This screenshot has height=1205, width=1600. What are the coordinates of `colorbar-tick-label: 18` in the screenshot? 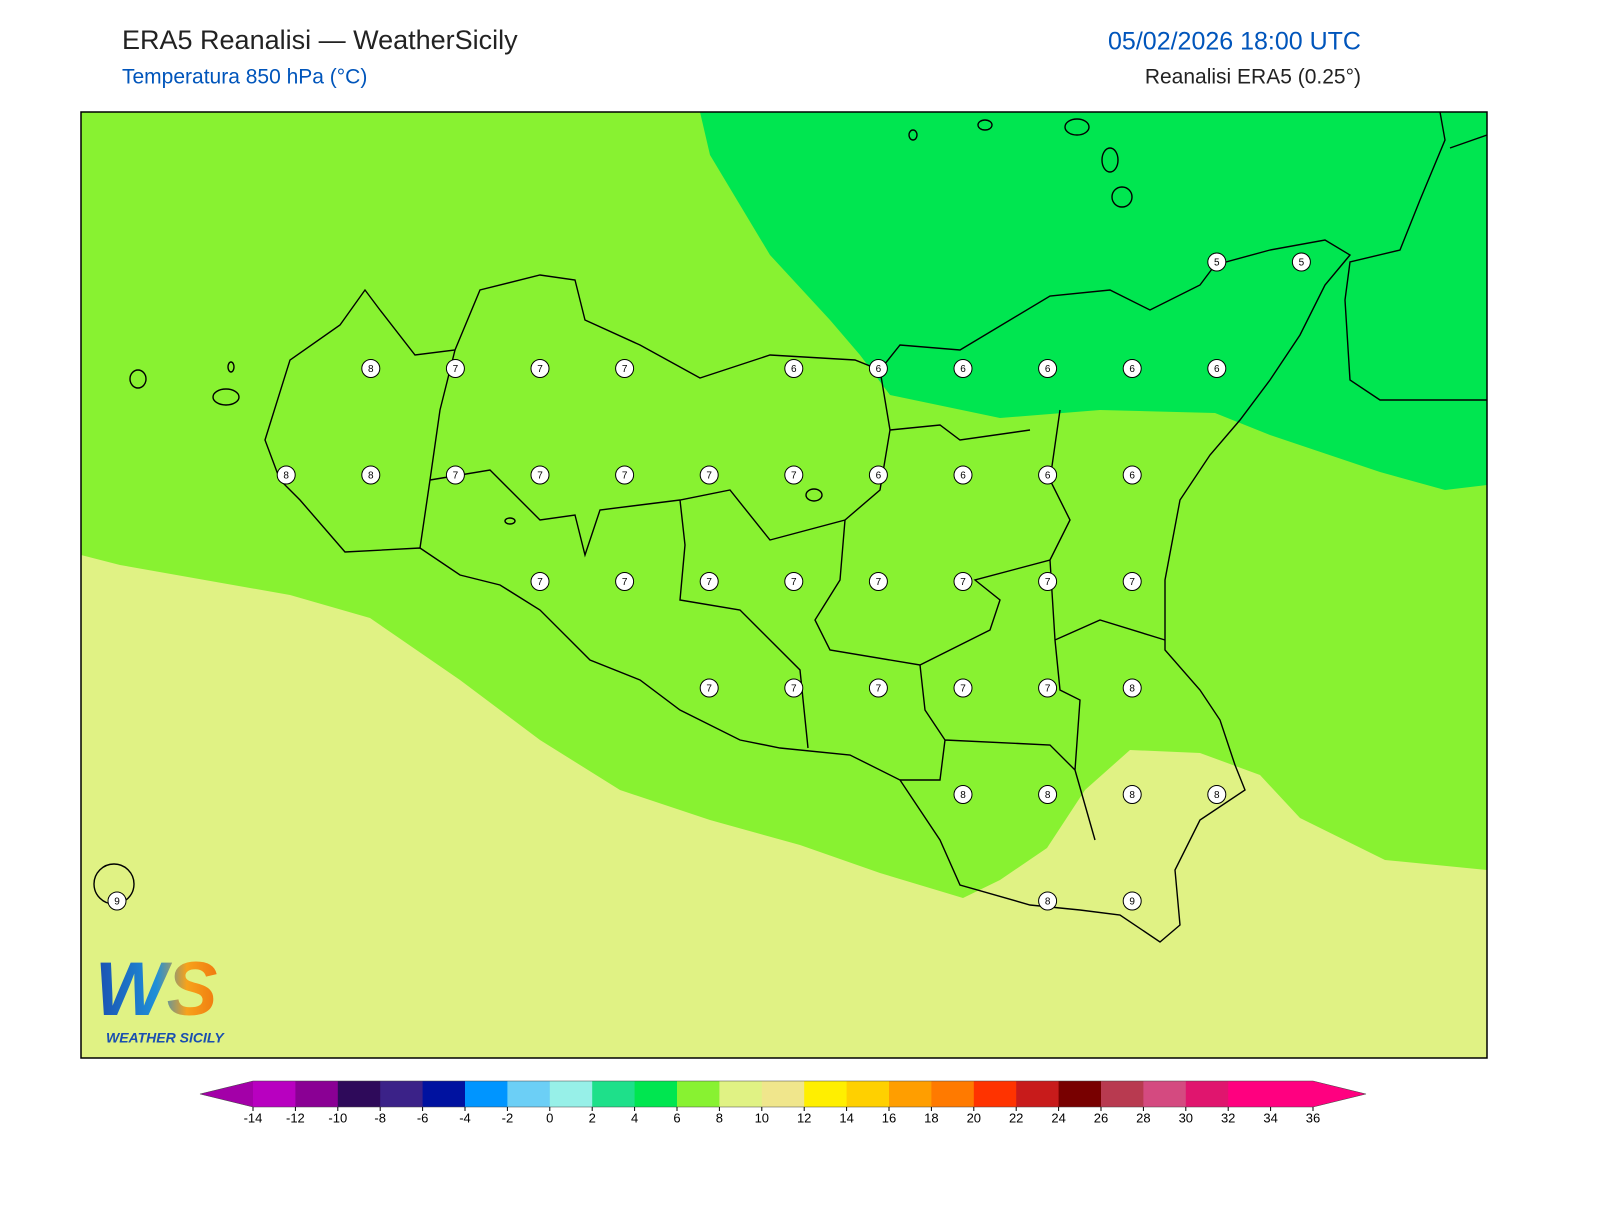 It's located at (931, 1117).